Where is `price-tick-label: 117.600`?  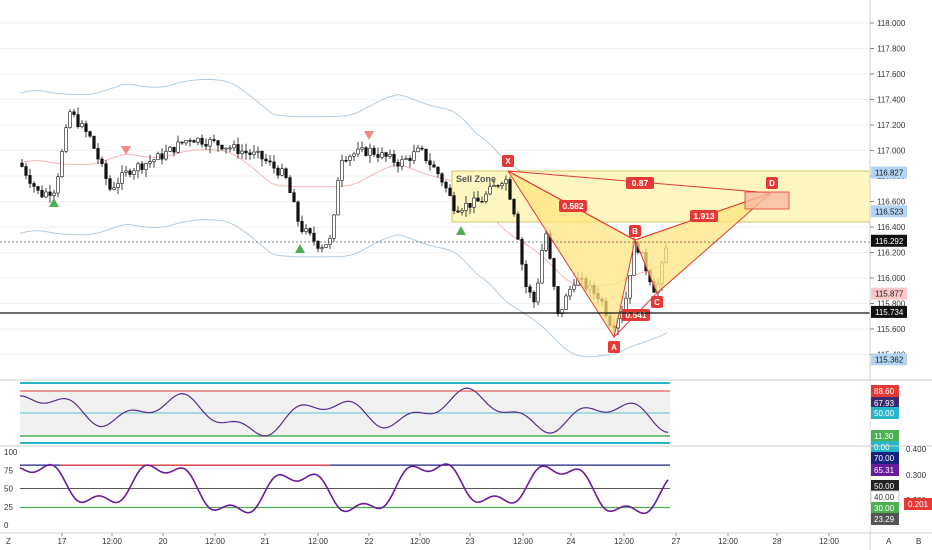
price-tick-label: 117.600 is located at coordinates (891, 74).